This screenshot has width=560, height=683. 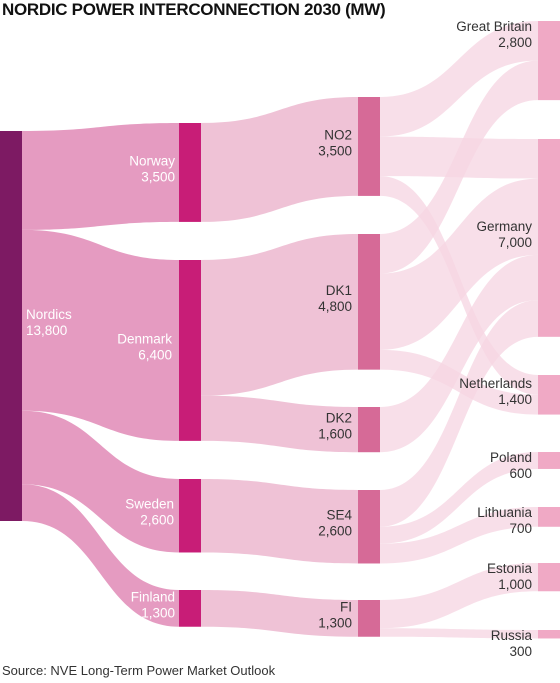 What do you see at coordinates (152, 160) in the screenshot?
I see `node-name-norway: Norway` at bounding box center [152, 160].